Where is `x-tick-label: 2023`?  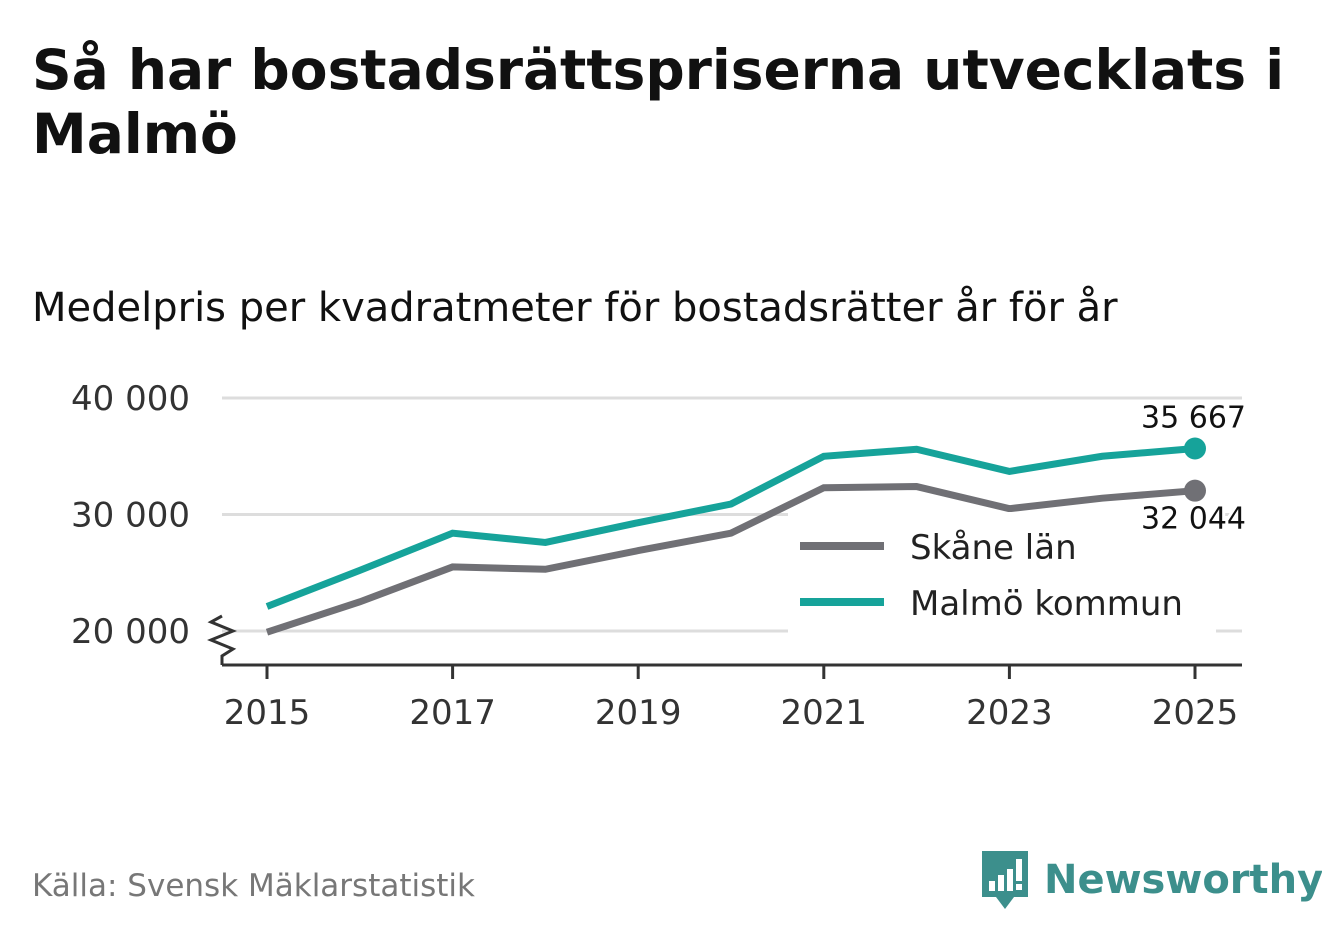 x-tick-label: 2023 is located at coordinates (1009, 713).